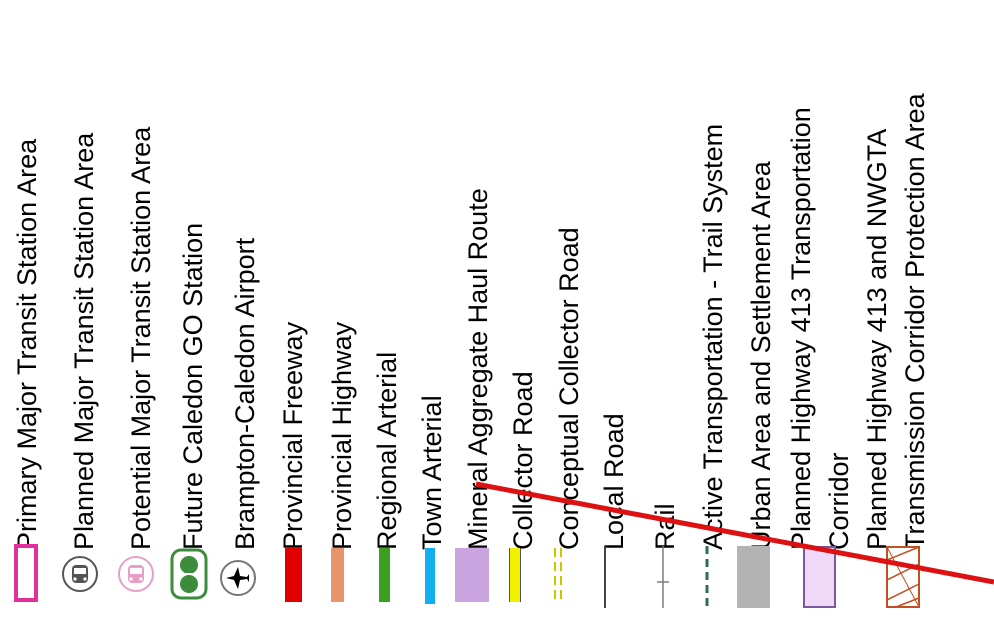 The height and width of the screenshot is (622, 994). I want to click on purple-outline-box-icon, so click(819, 577).